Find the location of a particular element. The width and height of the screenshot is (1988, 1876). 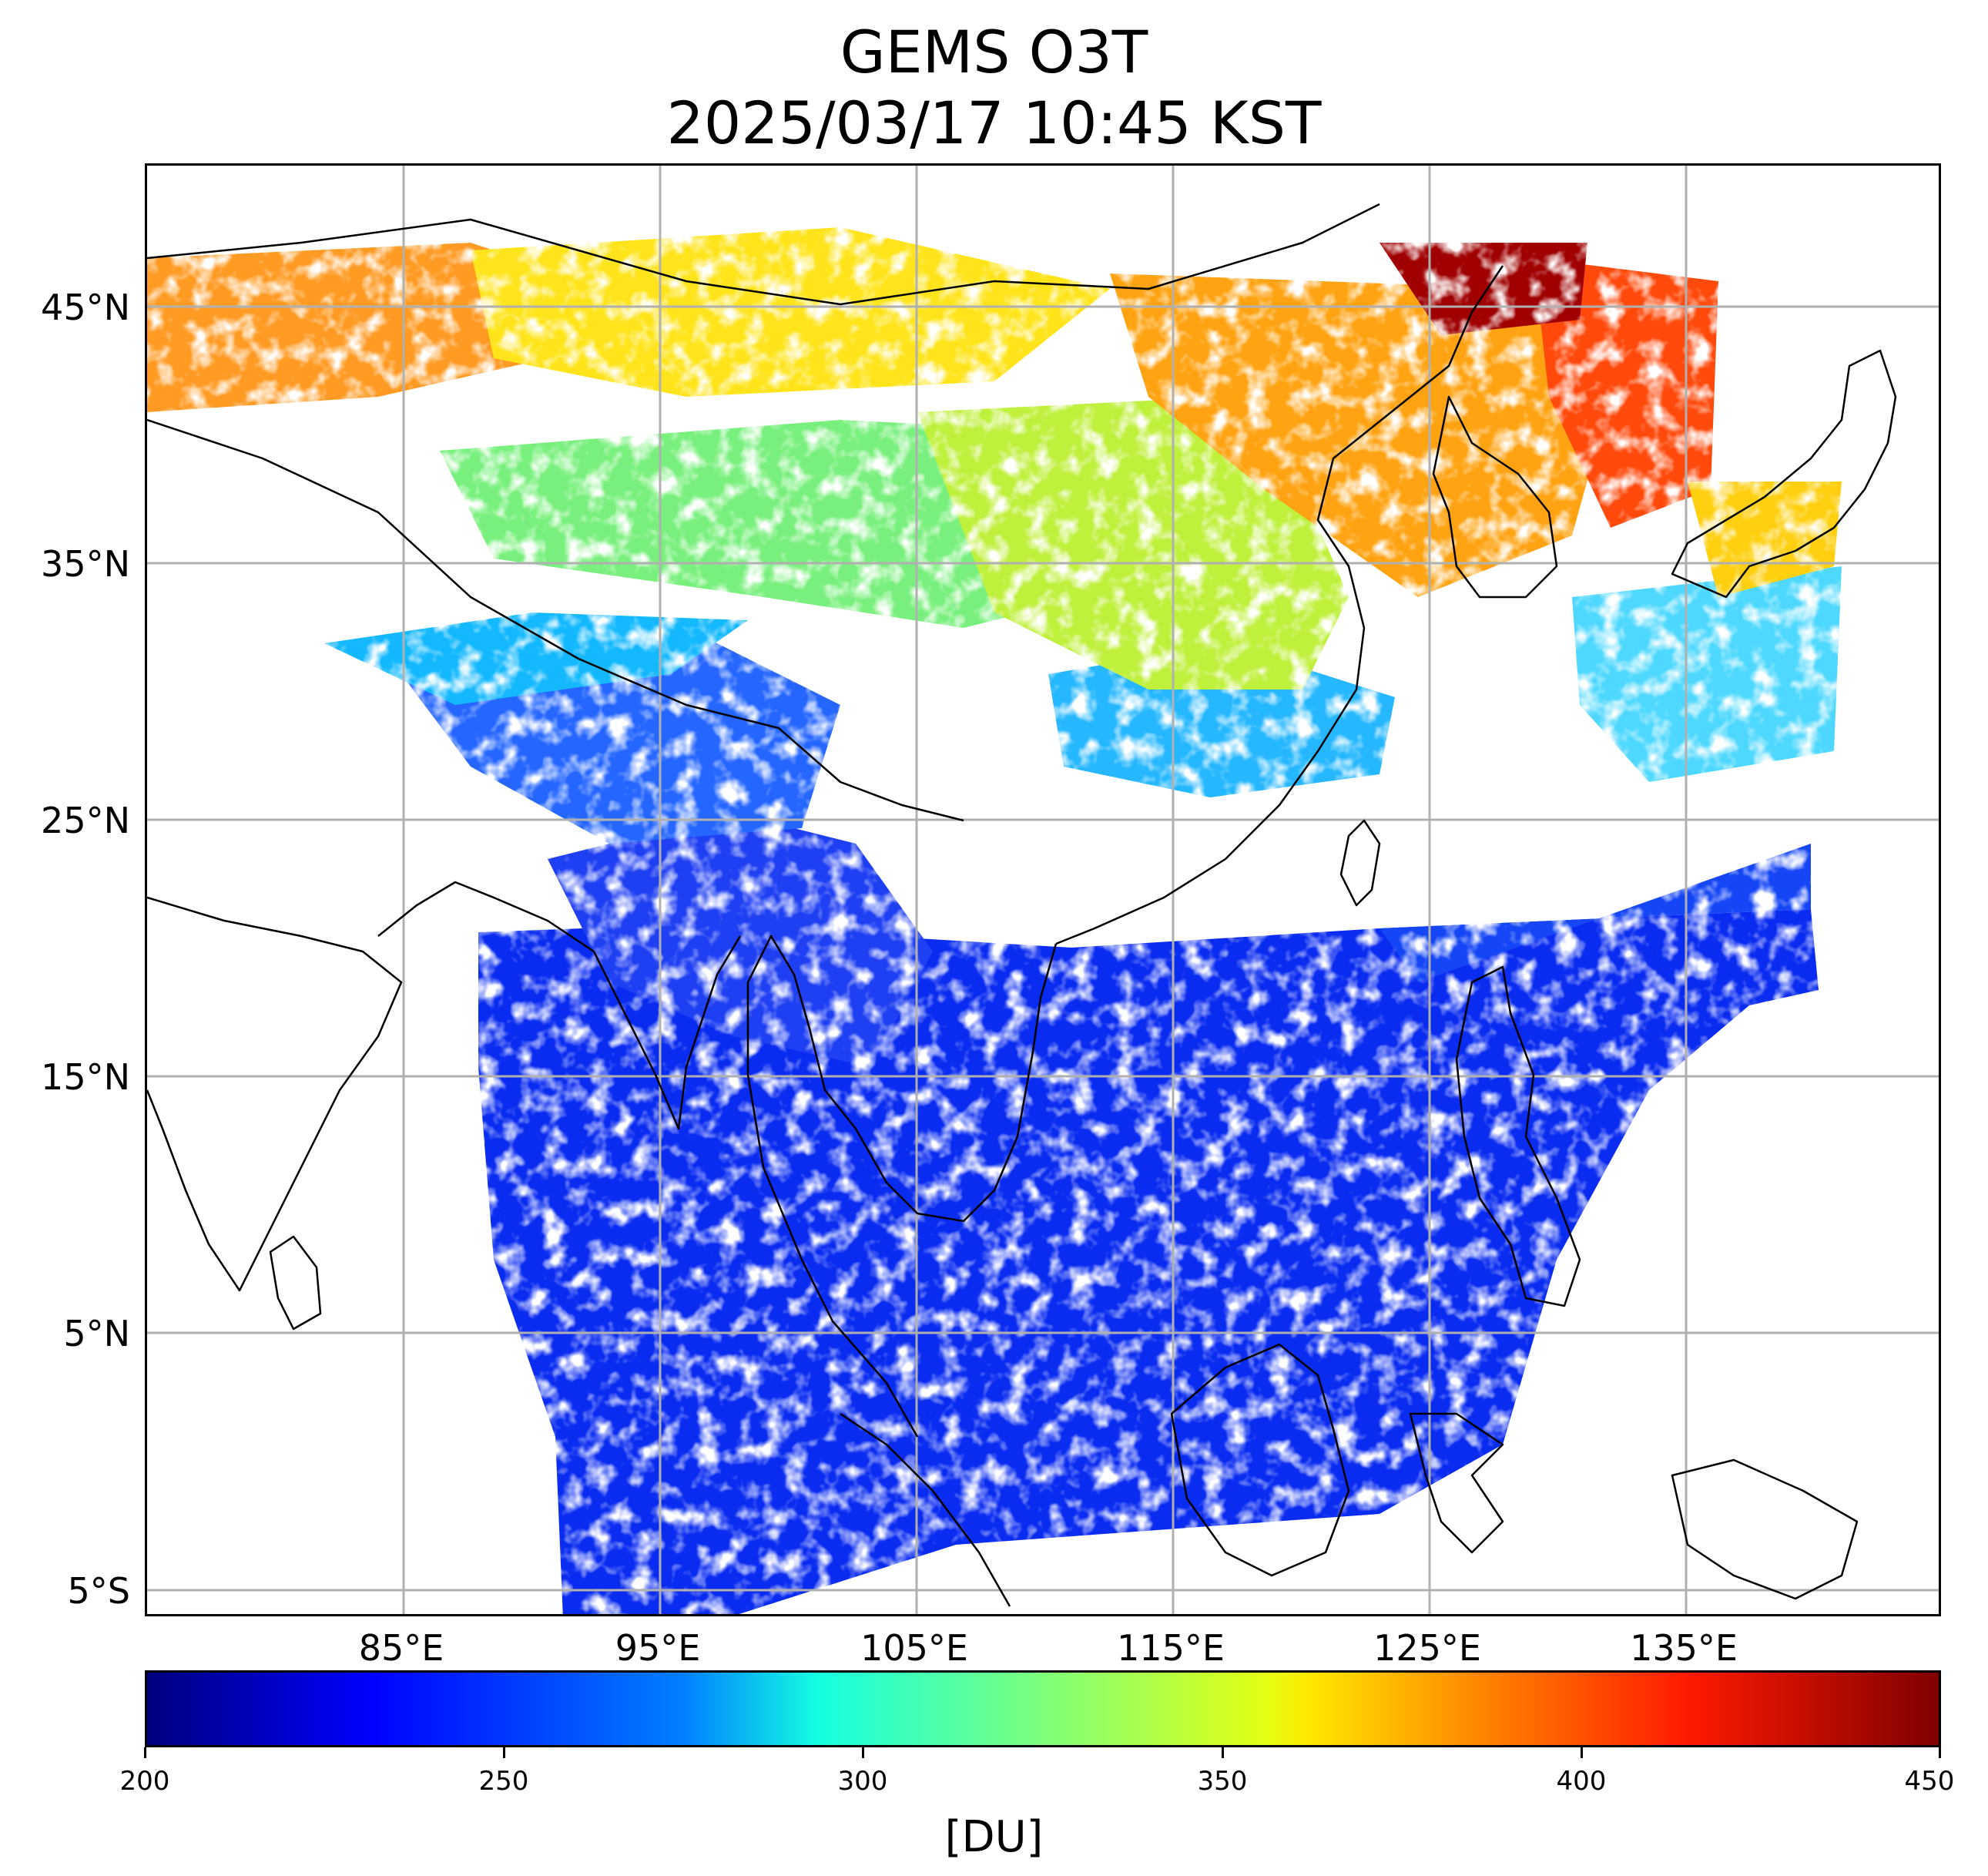

coast-japan is located at coordinates (1784, 474).